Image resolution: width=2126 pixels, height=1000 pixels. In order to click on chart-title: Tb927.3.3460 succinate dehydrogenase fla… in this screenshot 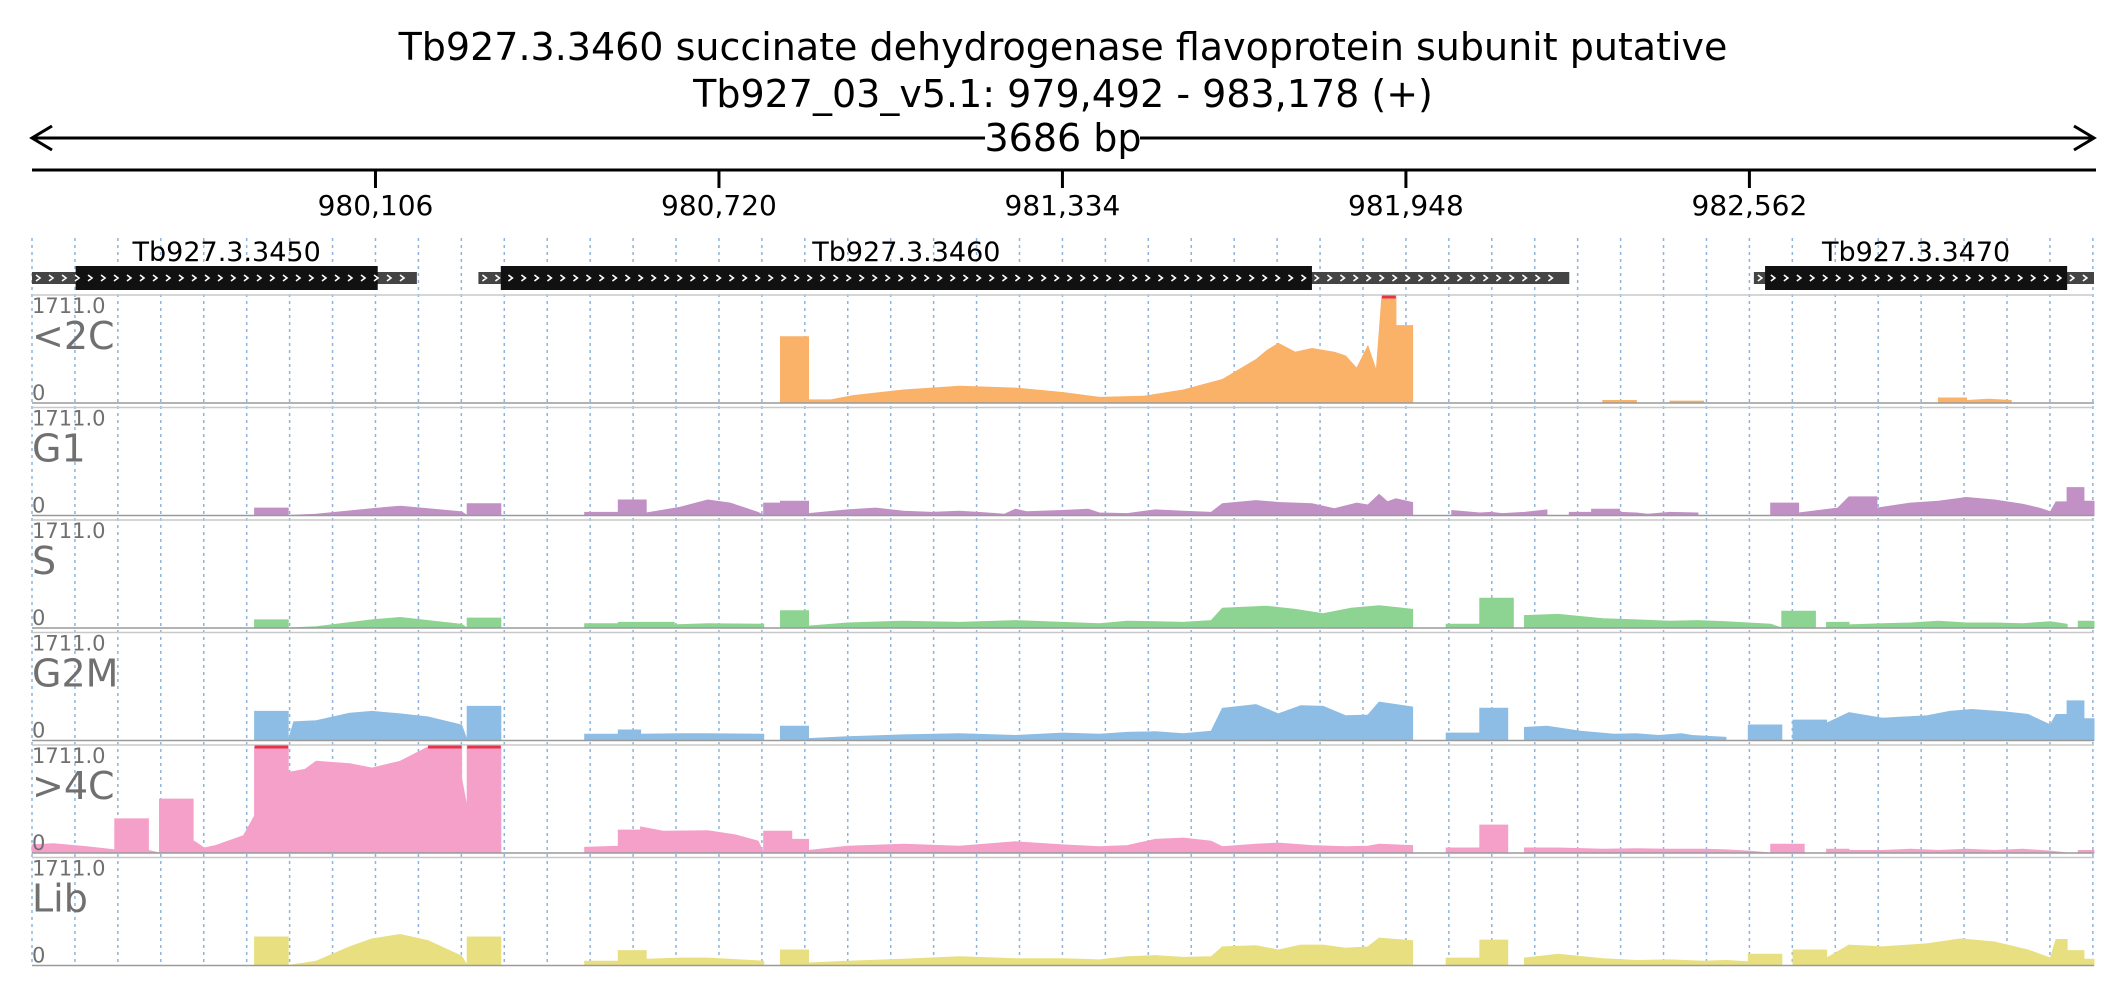, I will do `click(1063, 47)`.